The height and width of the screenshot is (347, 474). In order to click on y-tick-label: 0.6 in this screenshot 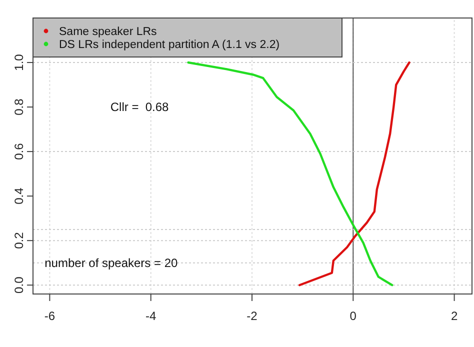, I will do `click(19, 151)`.